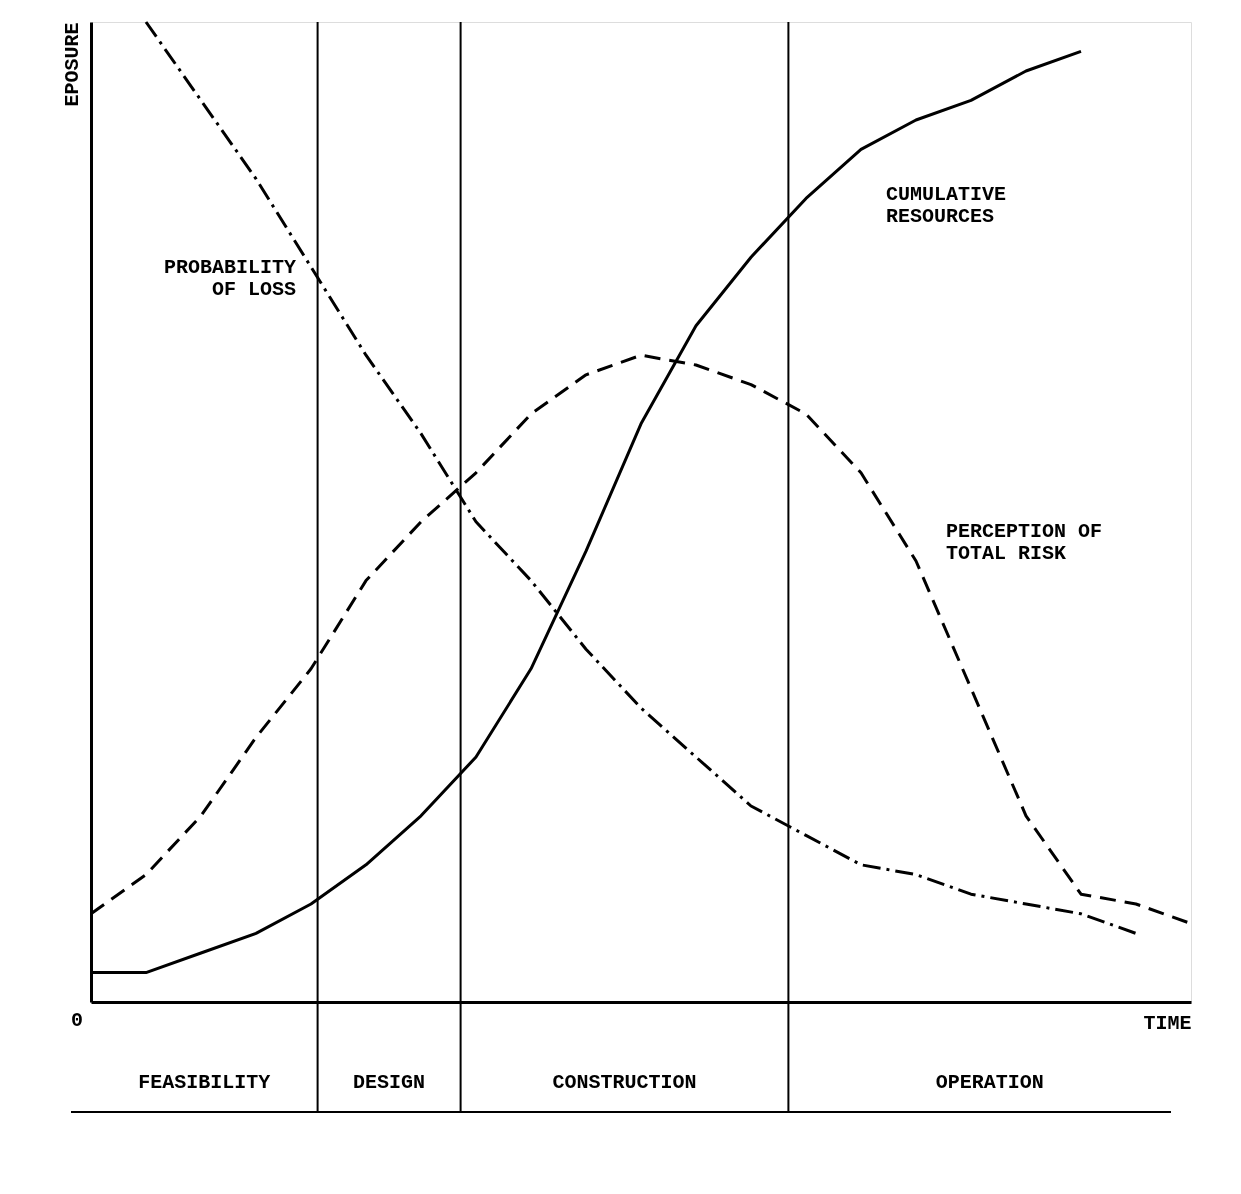 The height and width of the screenshot is (1194, 1241). I want to click on series-label: PERCEPTION OF TOTAL RISK, so click(1024, 542).